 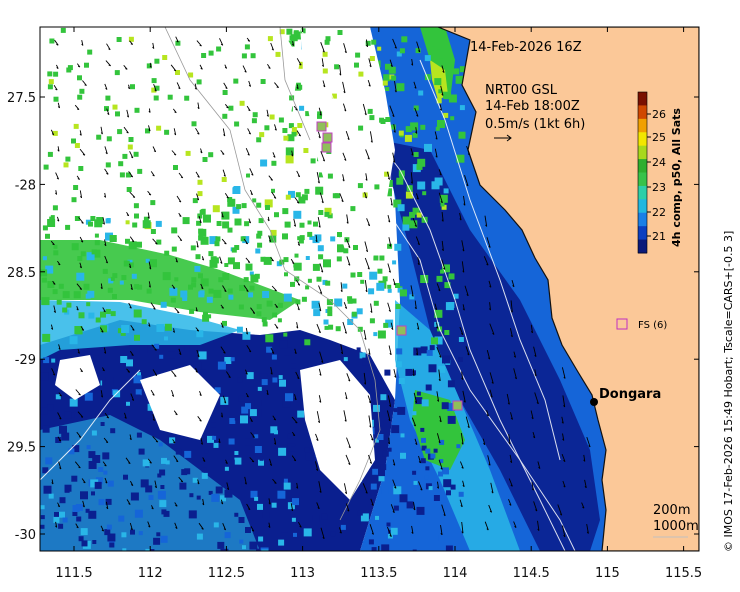 What do you see at coordinates (150, 573) in the screenshot?
I see `x-tick-label: 112` at bounding box center [150, 573].